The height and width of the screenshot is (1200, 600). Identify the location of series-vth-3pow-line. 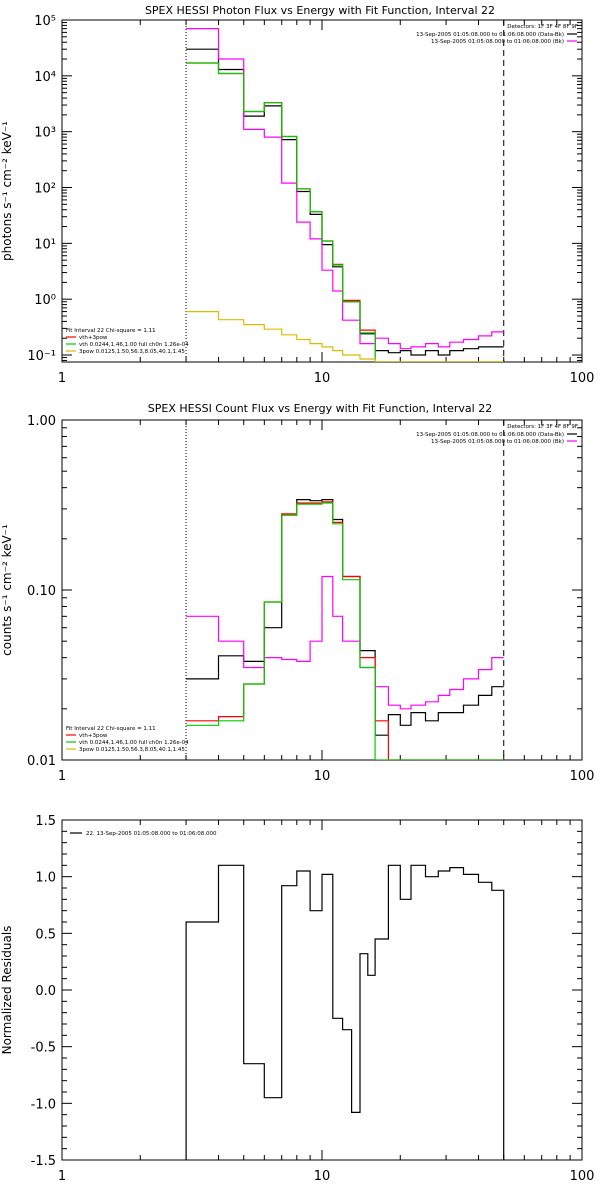
(345, 212).